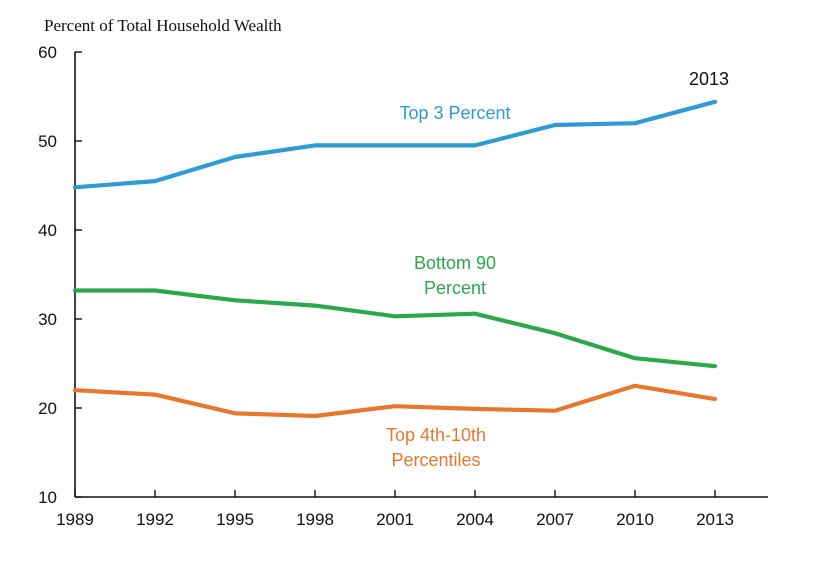  Describe the element at coordinates (75, 519) in the screenshot. I see `x-tick-label: 1989` at that location.